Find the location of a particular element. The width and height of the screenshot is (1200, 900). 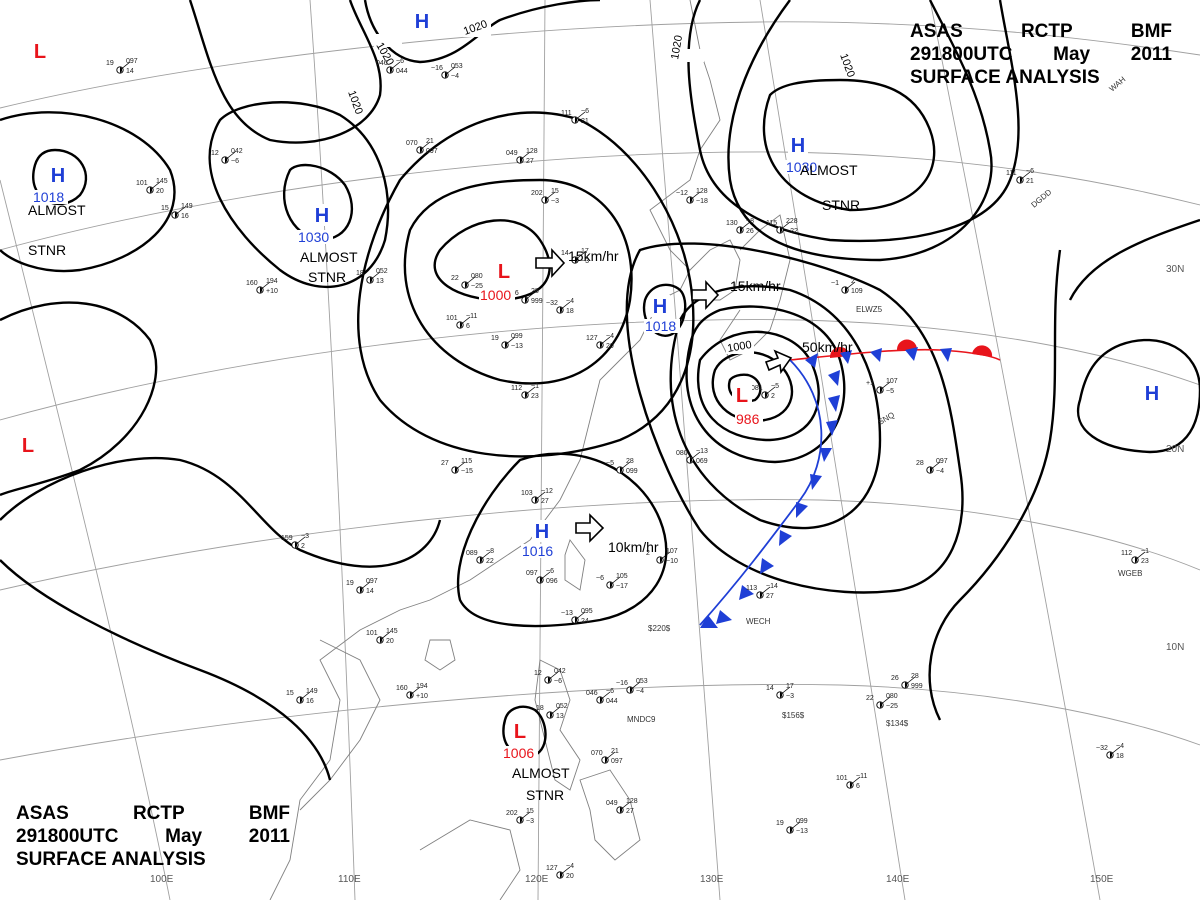

station-tendency: 21 is located at coordinates (585, 121).